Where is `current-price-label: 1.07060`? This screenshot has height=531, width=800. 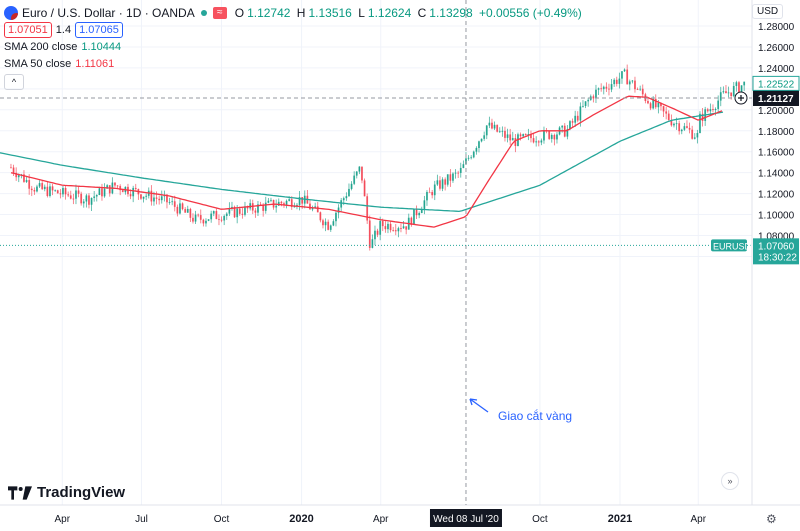 current-price-label: 1.07060 is located at coordinates (776, 246).